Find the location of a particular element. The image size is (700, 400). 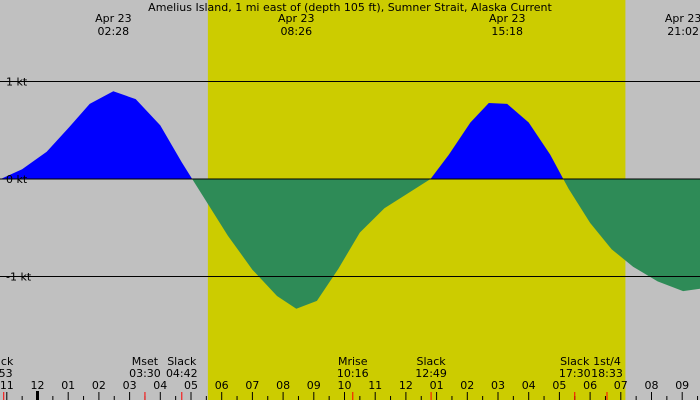

event-time: 10:16 is located at coordinates (353, 373).